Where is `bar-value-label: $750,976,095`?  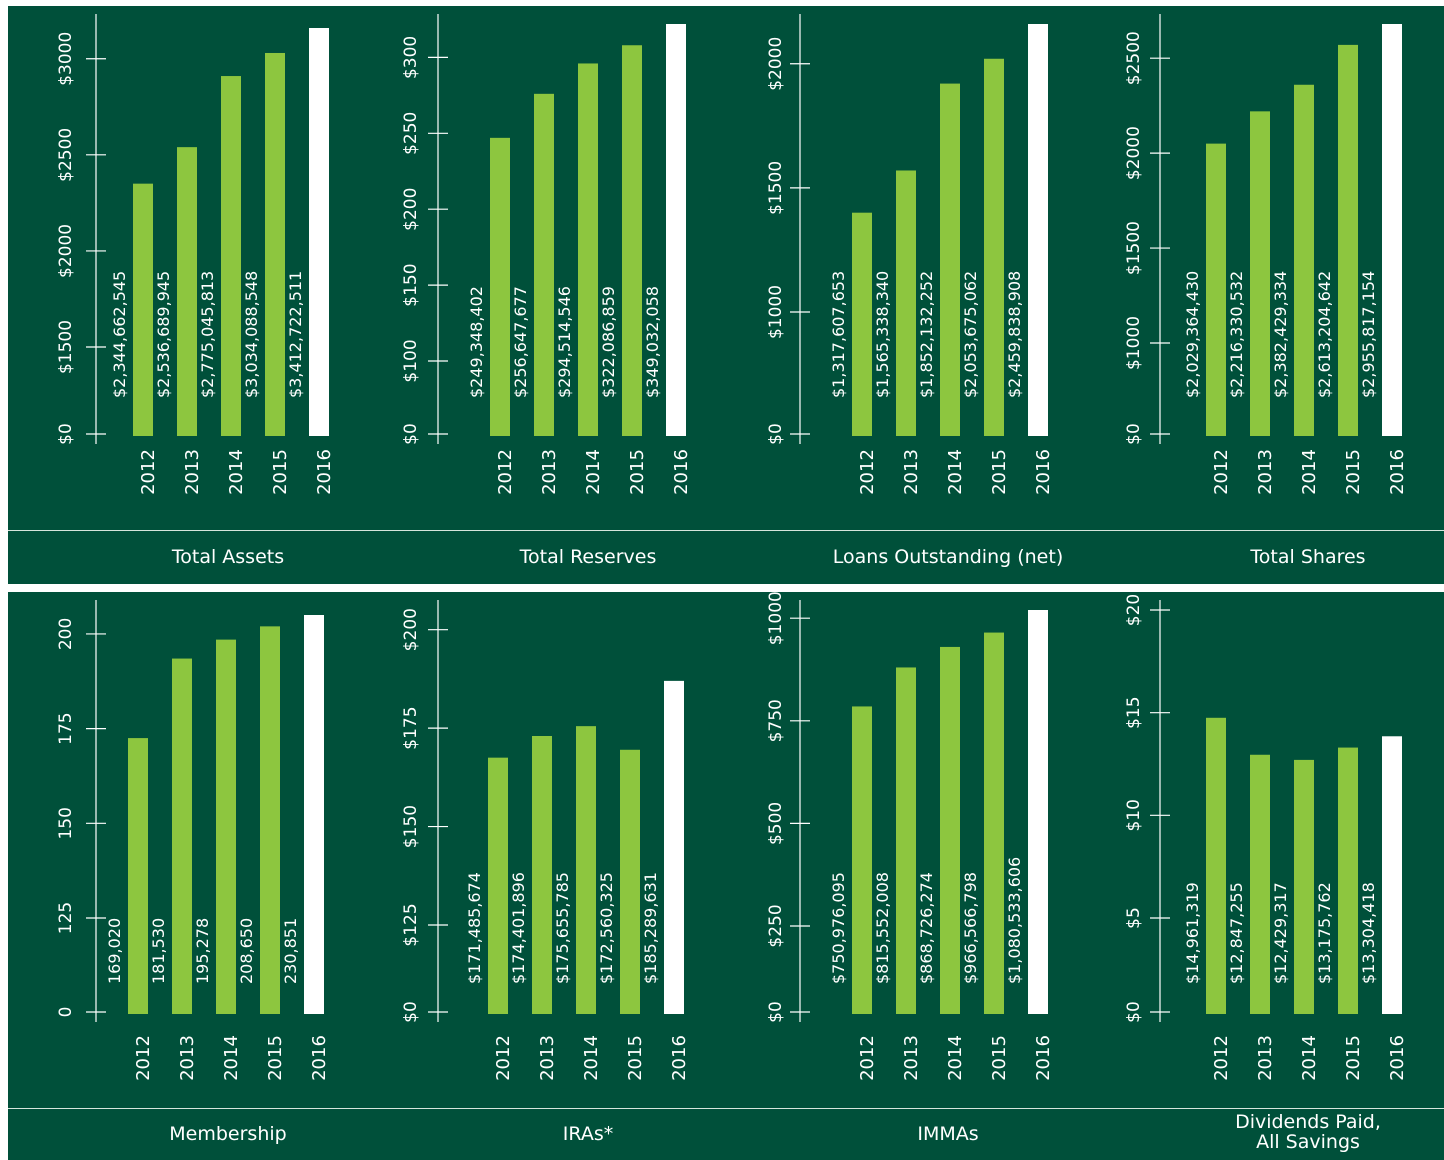
bar-value-label: $750,976,095 is located at coordinates (838, 928).